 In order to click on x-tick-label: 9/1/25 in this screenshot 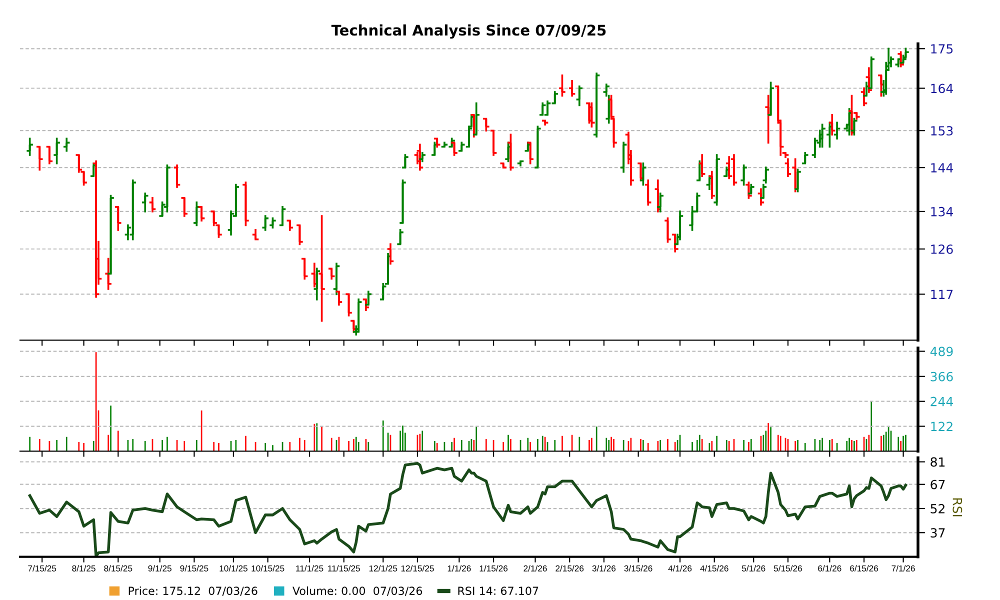, I will do `click(160, 568)`.